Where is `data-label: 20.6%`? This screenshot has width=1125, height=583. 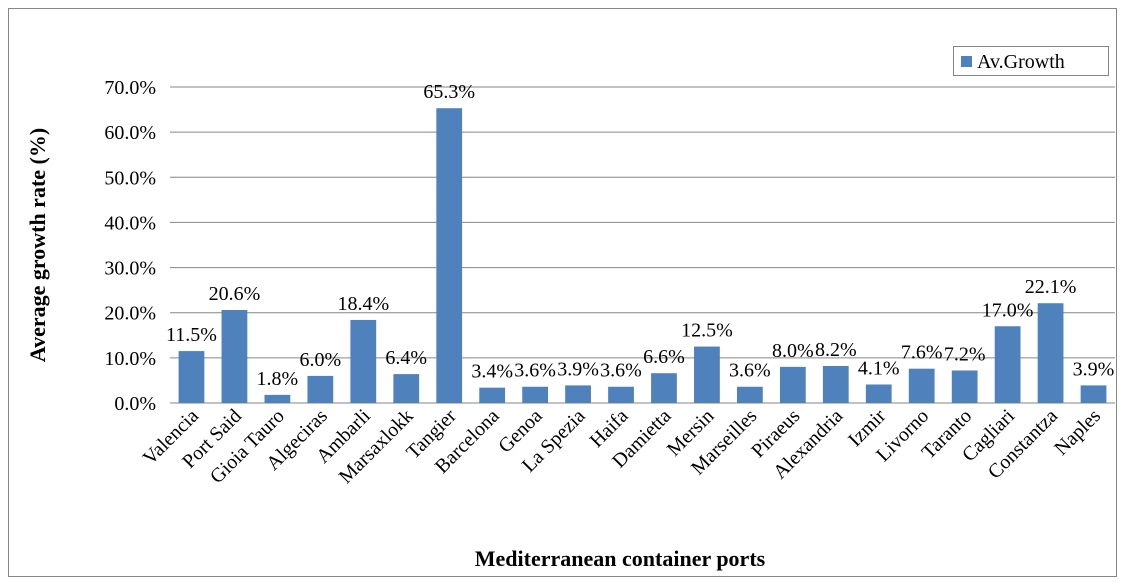 data-label: 20.6% is located at coordinates (235, 294).